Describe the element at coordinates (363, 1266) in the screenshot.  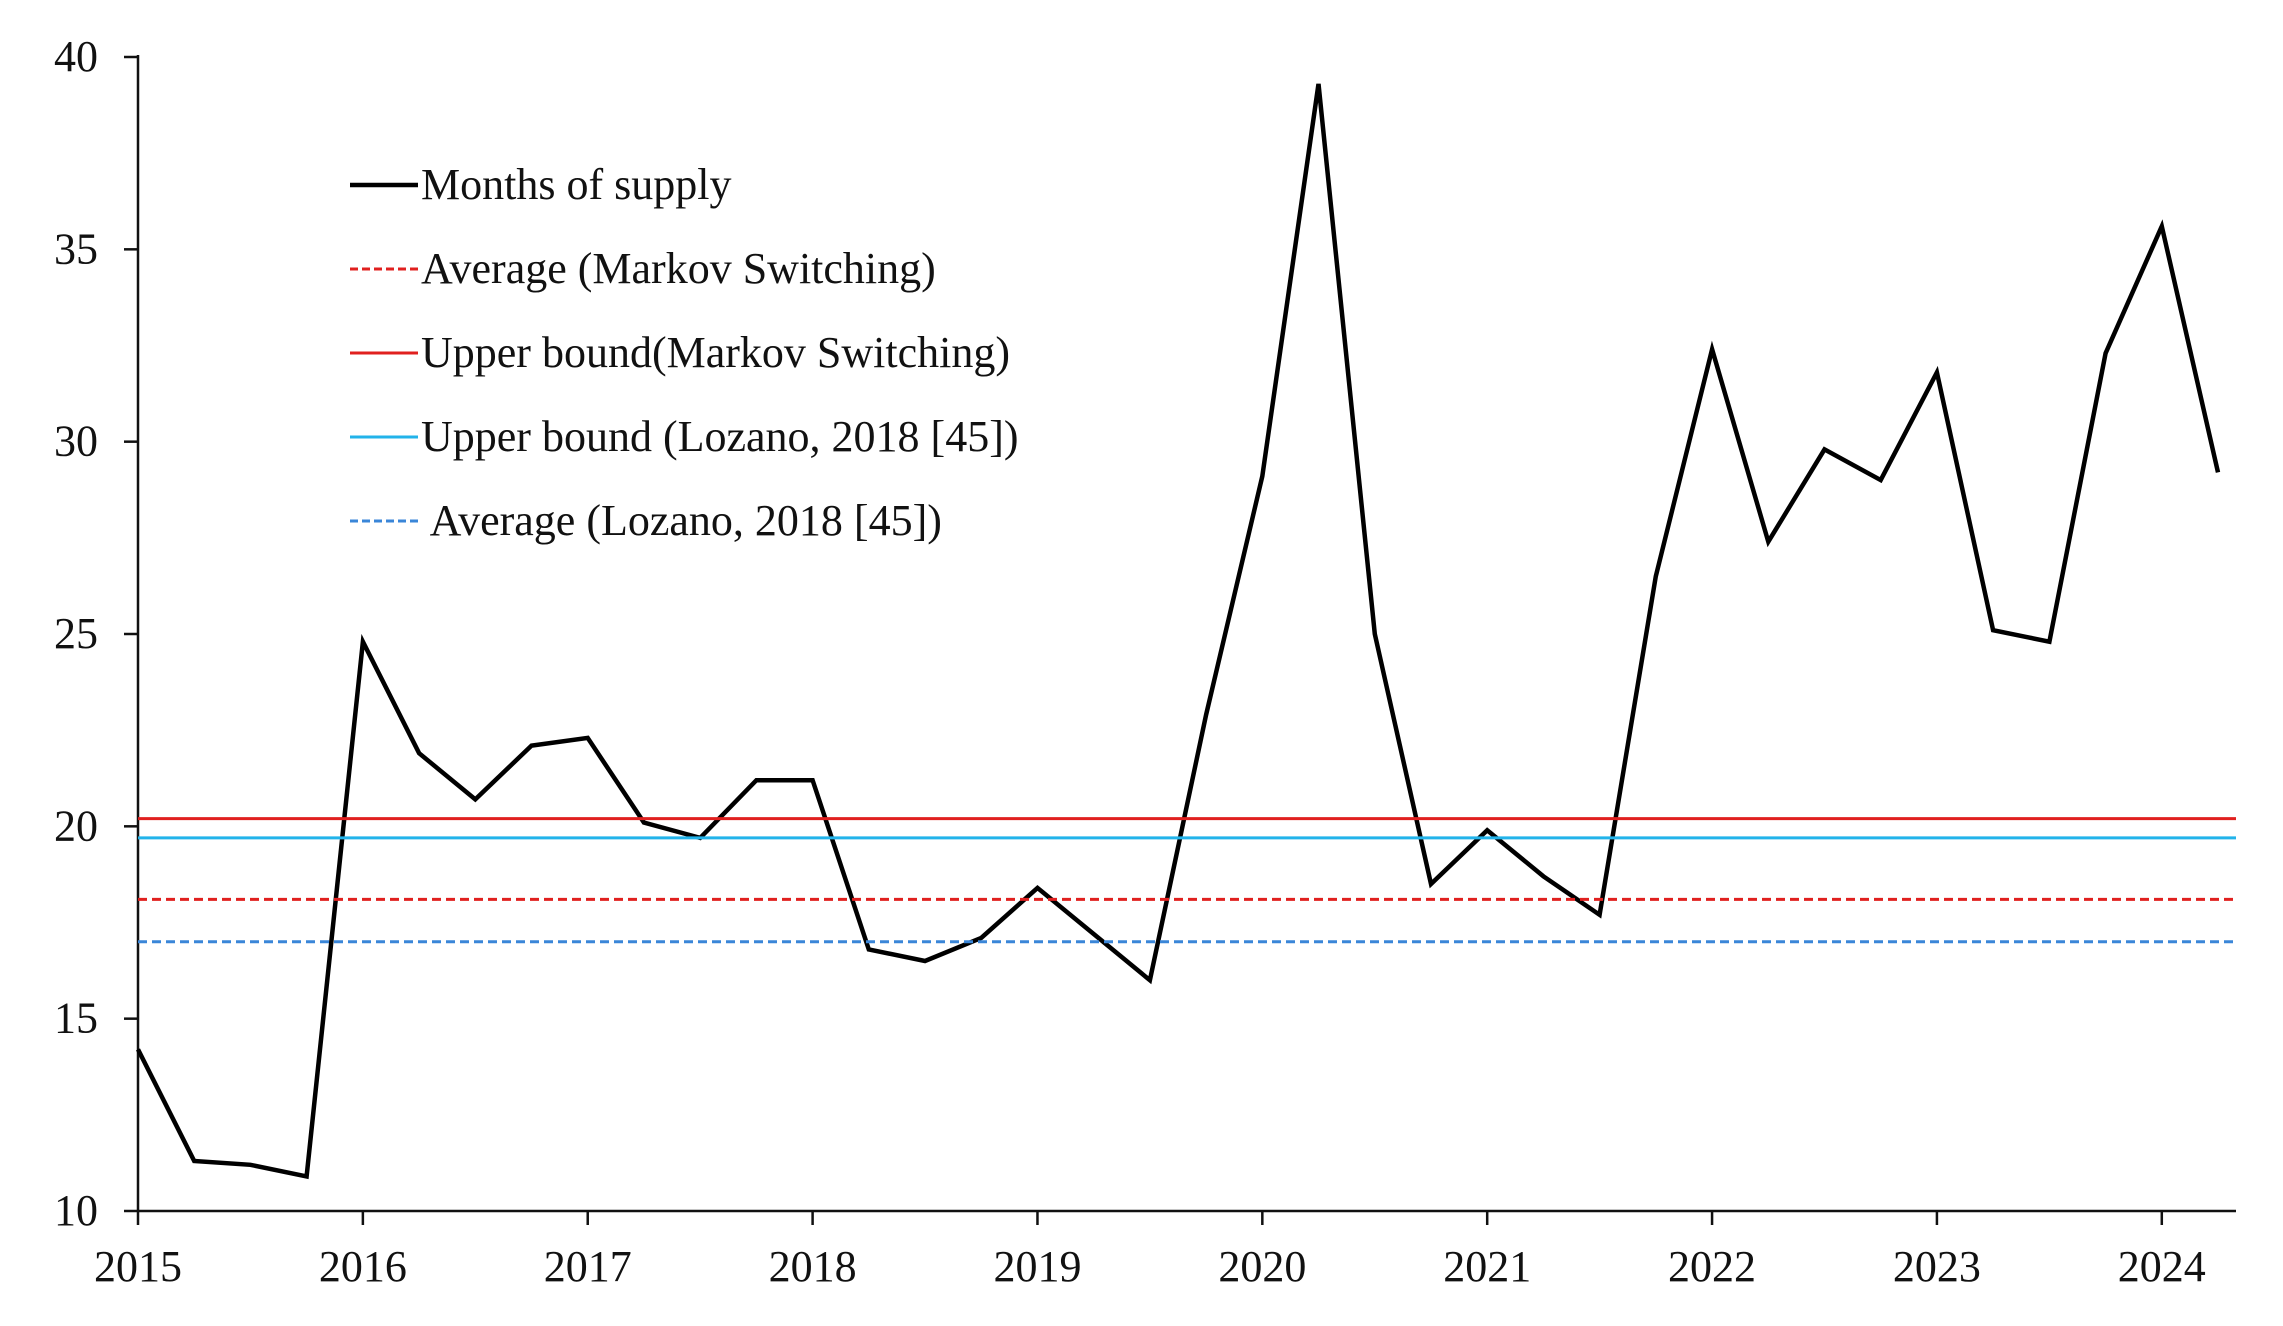
I see `x-tick-label: 2016` at that location.